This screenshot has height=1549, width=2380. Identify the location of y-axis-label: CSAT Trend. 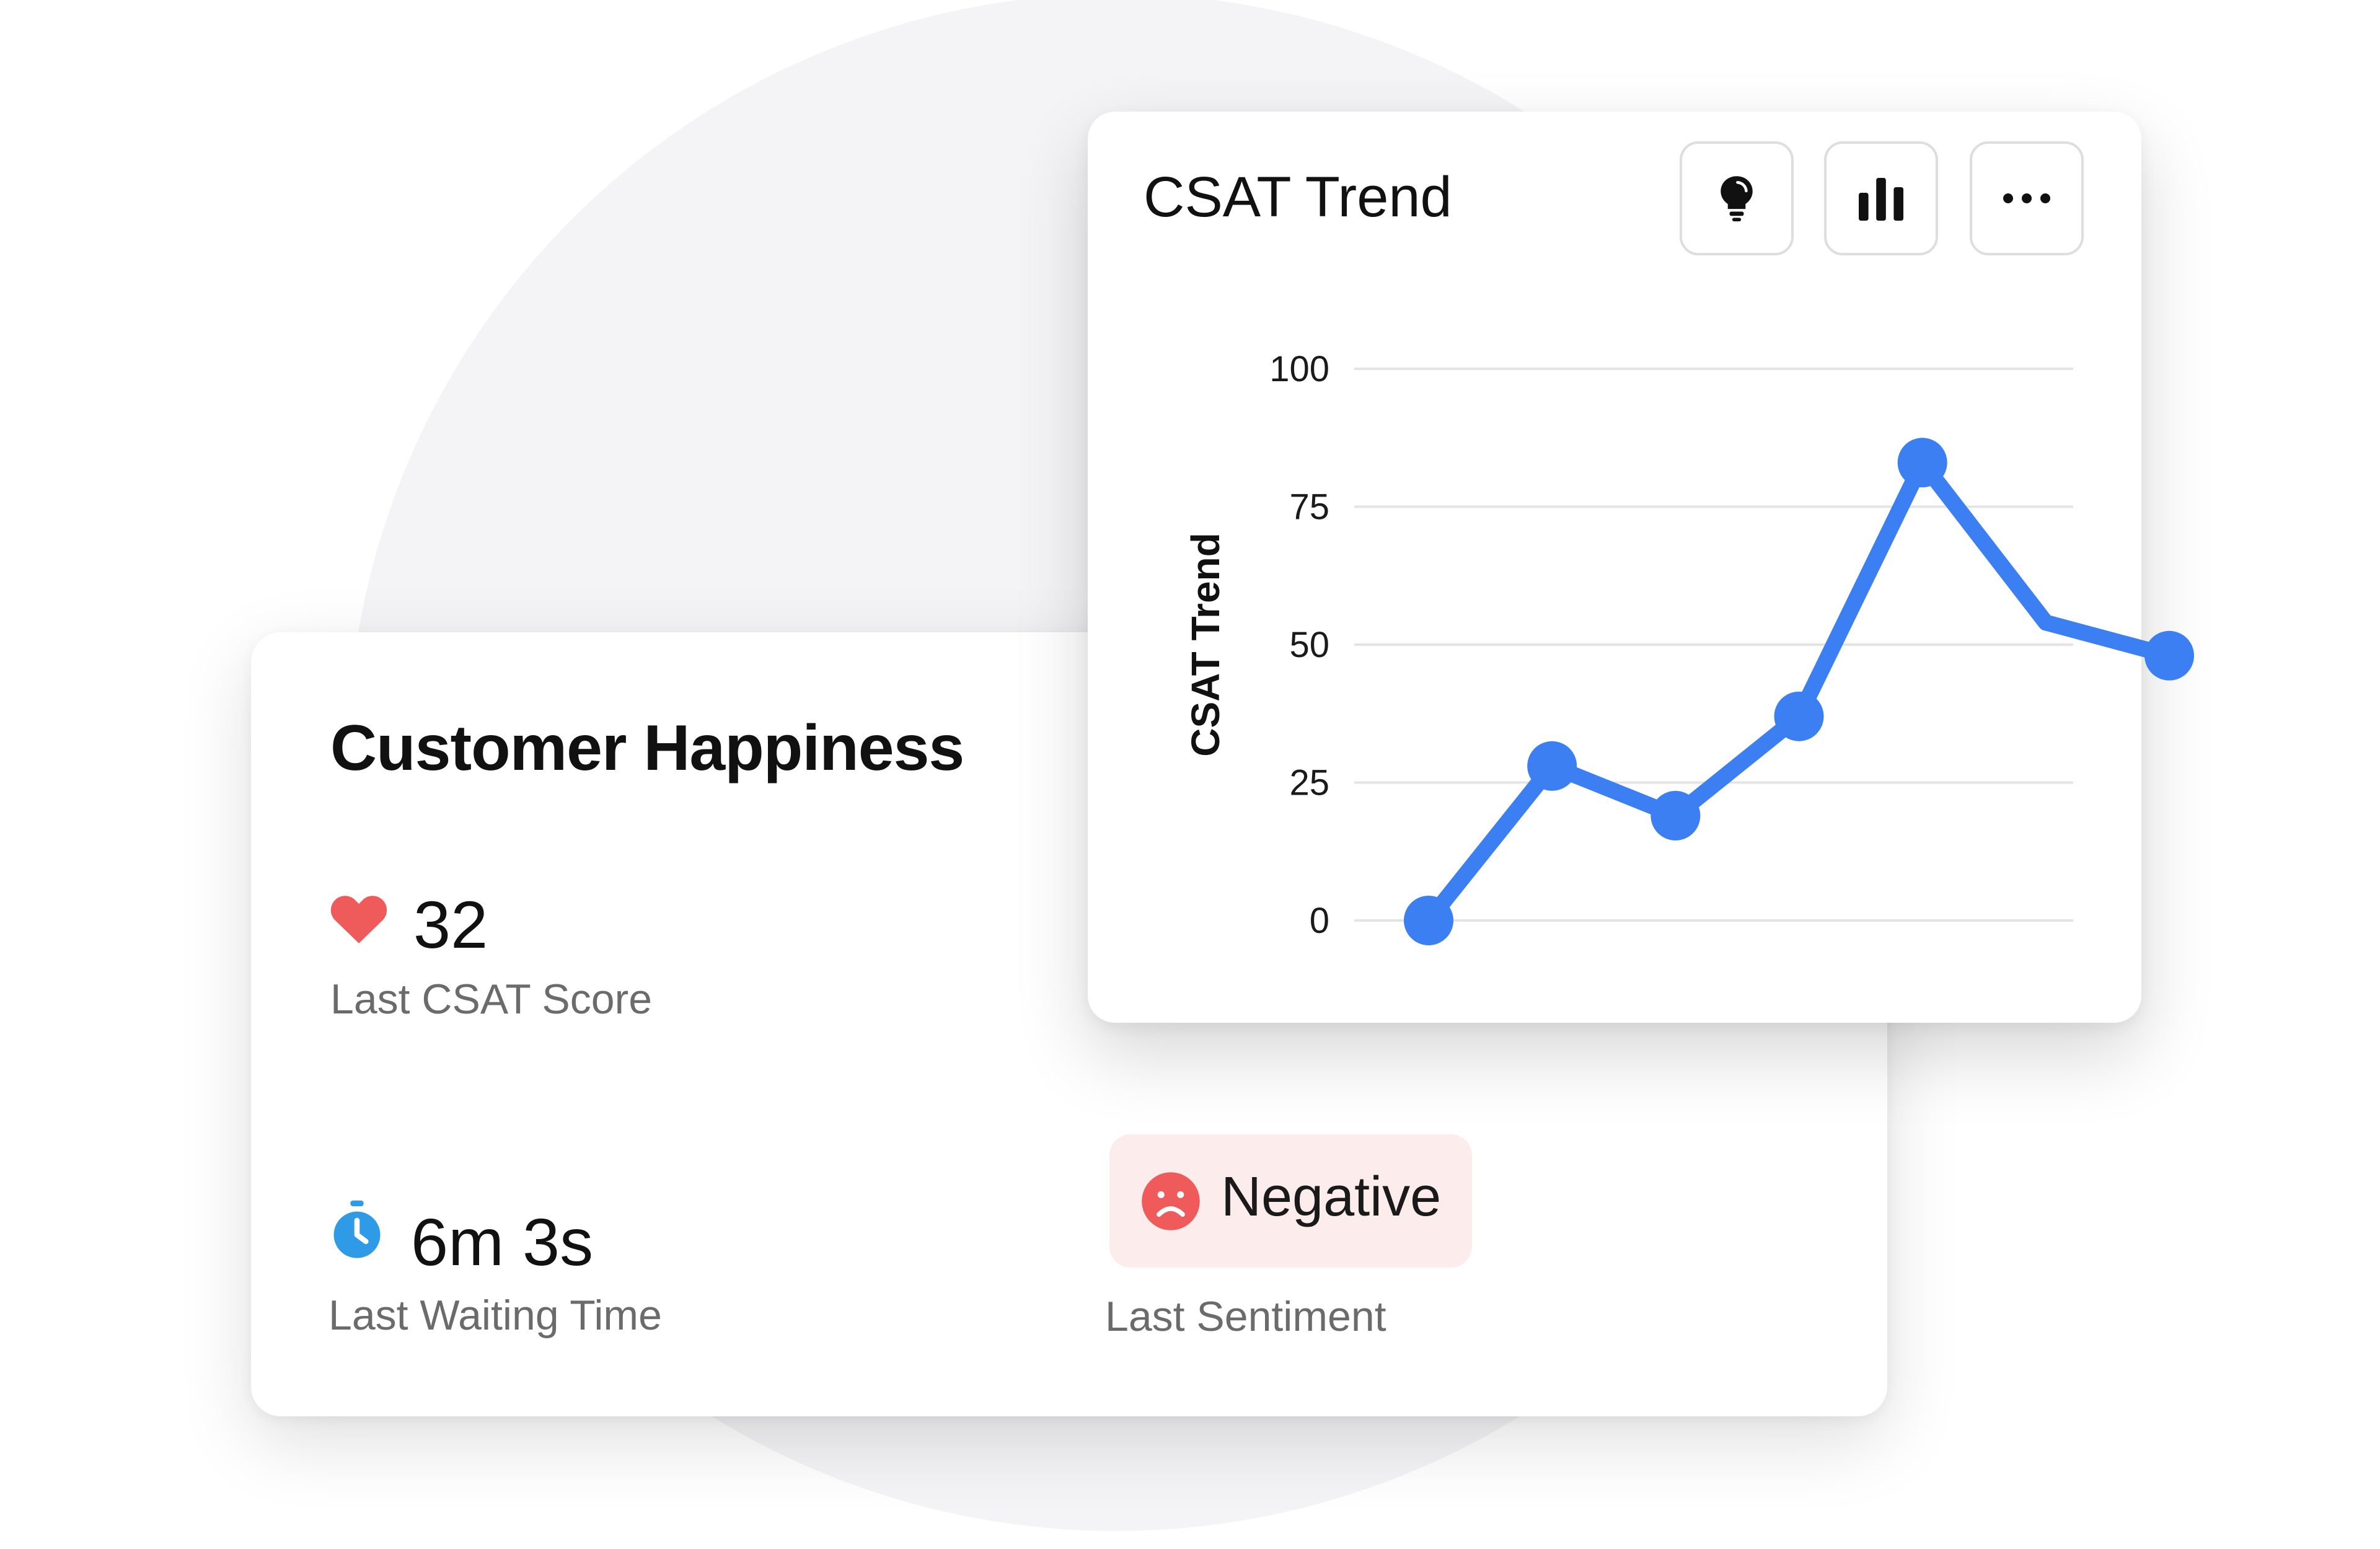
(1205, 644).